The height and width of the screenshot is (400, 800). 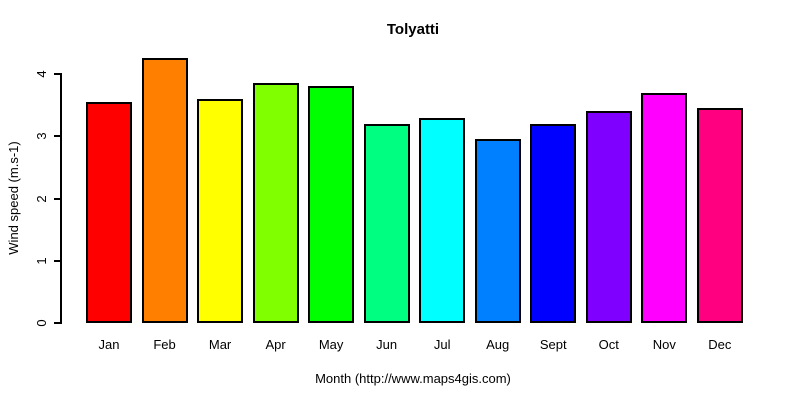 What do you see at coordinates (41, 261) in the screenshot?
I see `y-tick-label: 1` at bounding box center [41, 261].